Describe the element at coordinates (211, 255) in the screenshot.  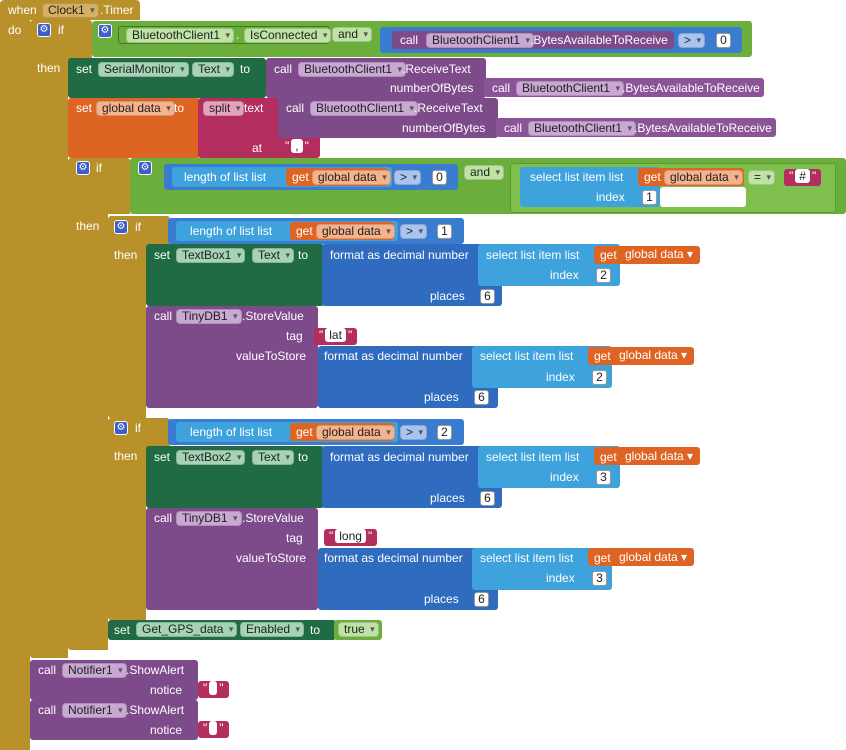
I see `textbox-dropdown: TextBox1` at that location.